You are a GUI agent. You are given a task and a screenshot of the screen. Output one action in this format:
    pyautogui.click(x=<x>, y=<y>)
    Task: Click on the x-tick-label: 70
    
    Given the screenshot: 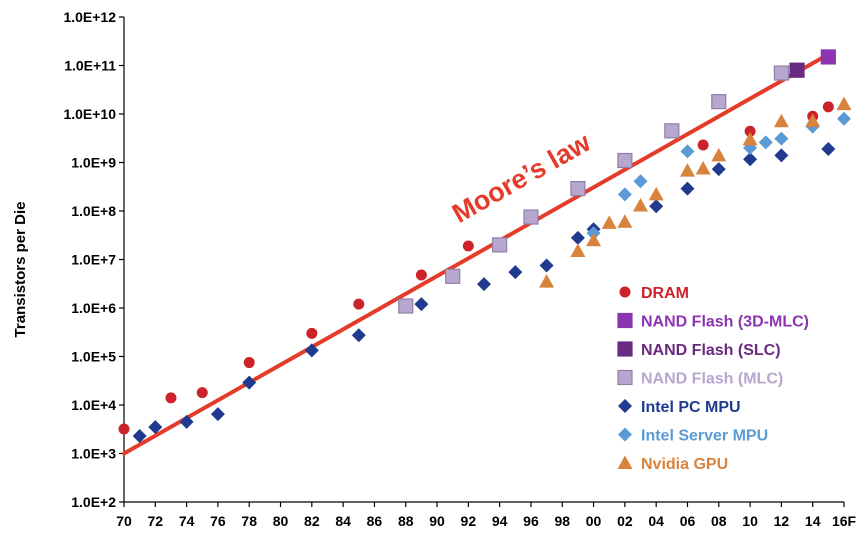 What is the action you would take?
    pyautogui.click(x=124, y=521)
    